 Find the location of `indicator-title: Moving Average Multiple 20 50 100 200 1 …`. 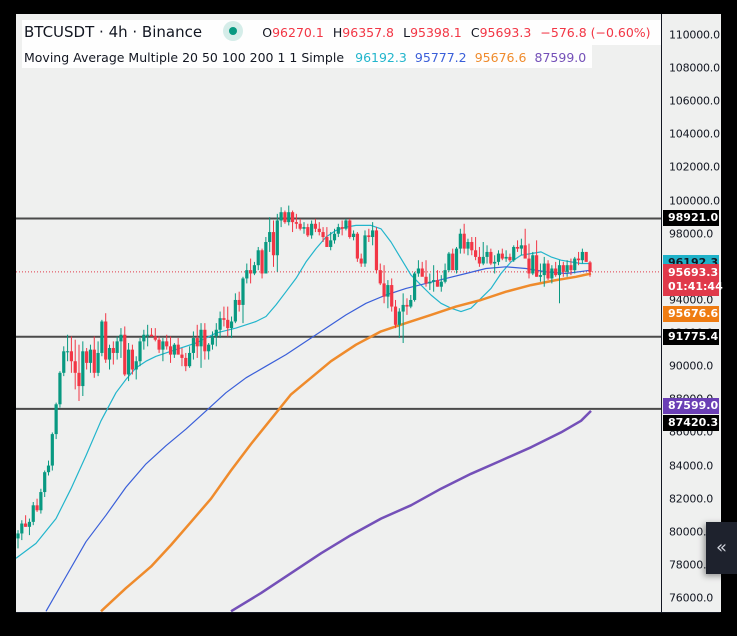

indicator-title: Moving Average Multiple 20 50 100 200 1 … is located at coordinates (184, 57).